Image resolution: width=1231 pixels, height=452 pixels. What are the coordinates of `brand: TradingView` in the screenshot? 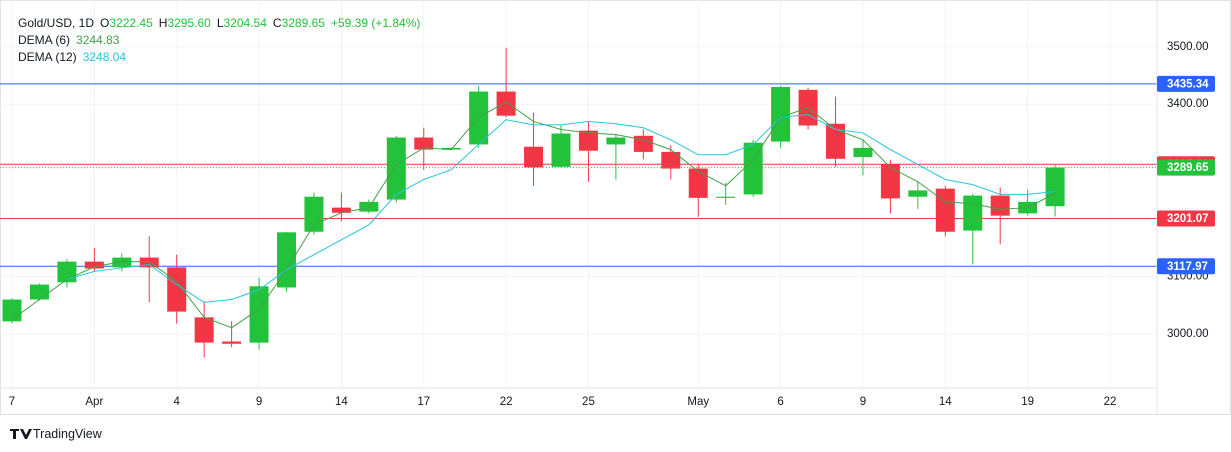 It's located at (68, 434).